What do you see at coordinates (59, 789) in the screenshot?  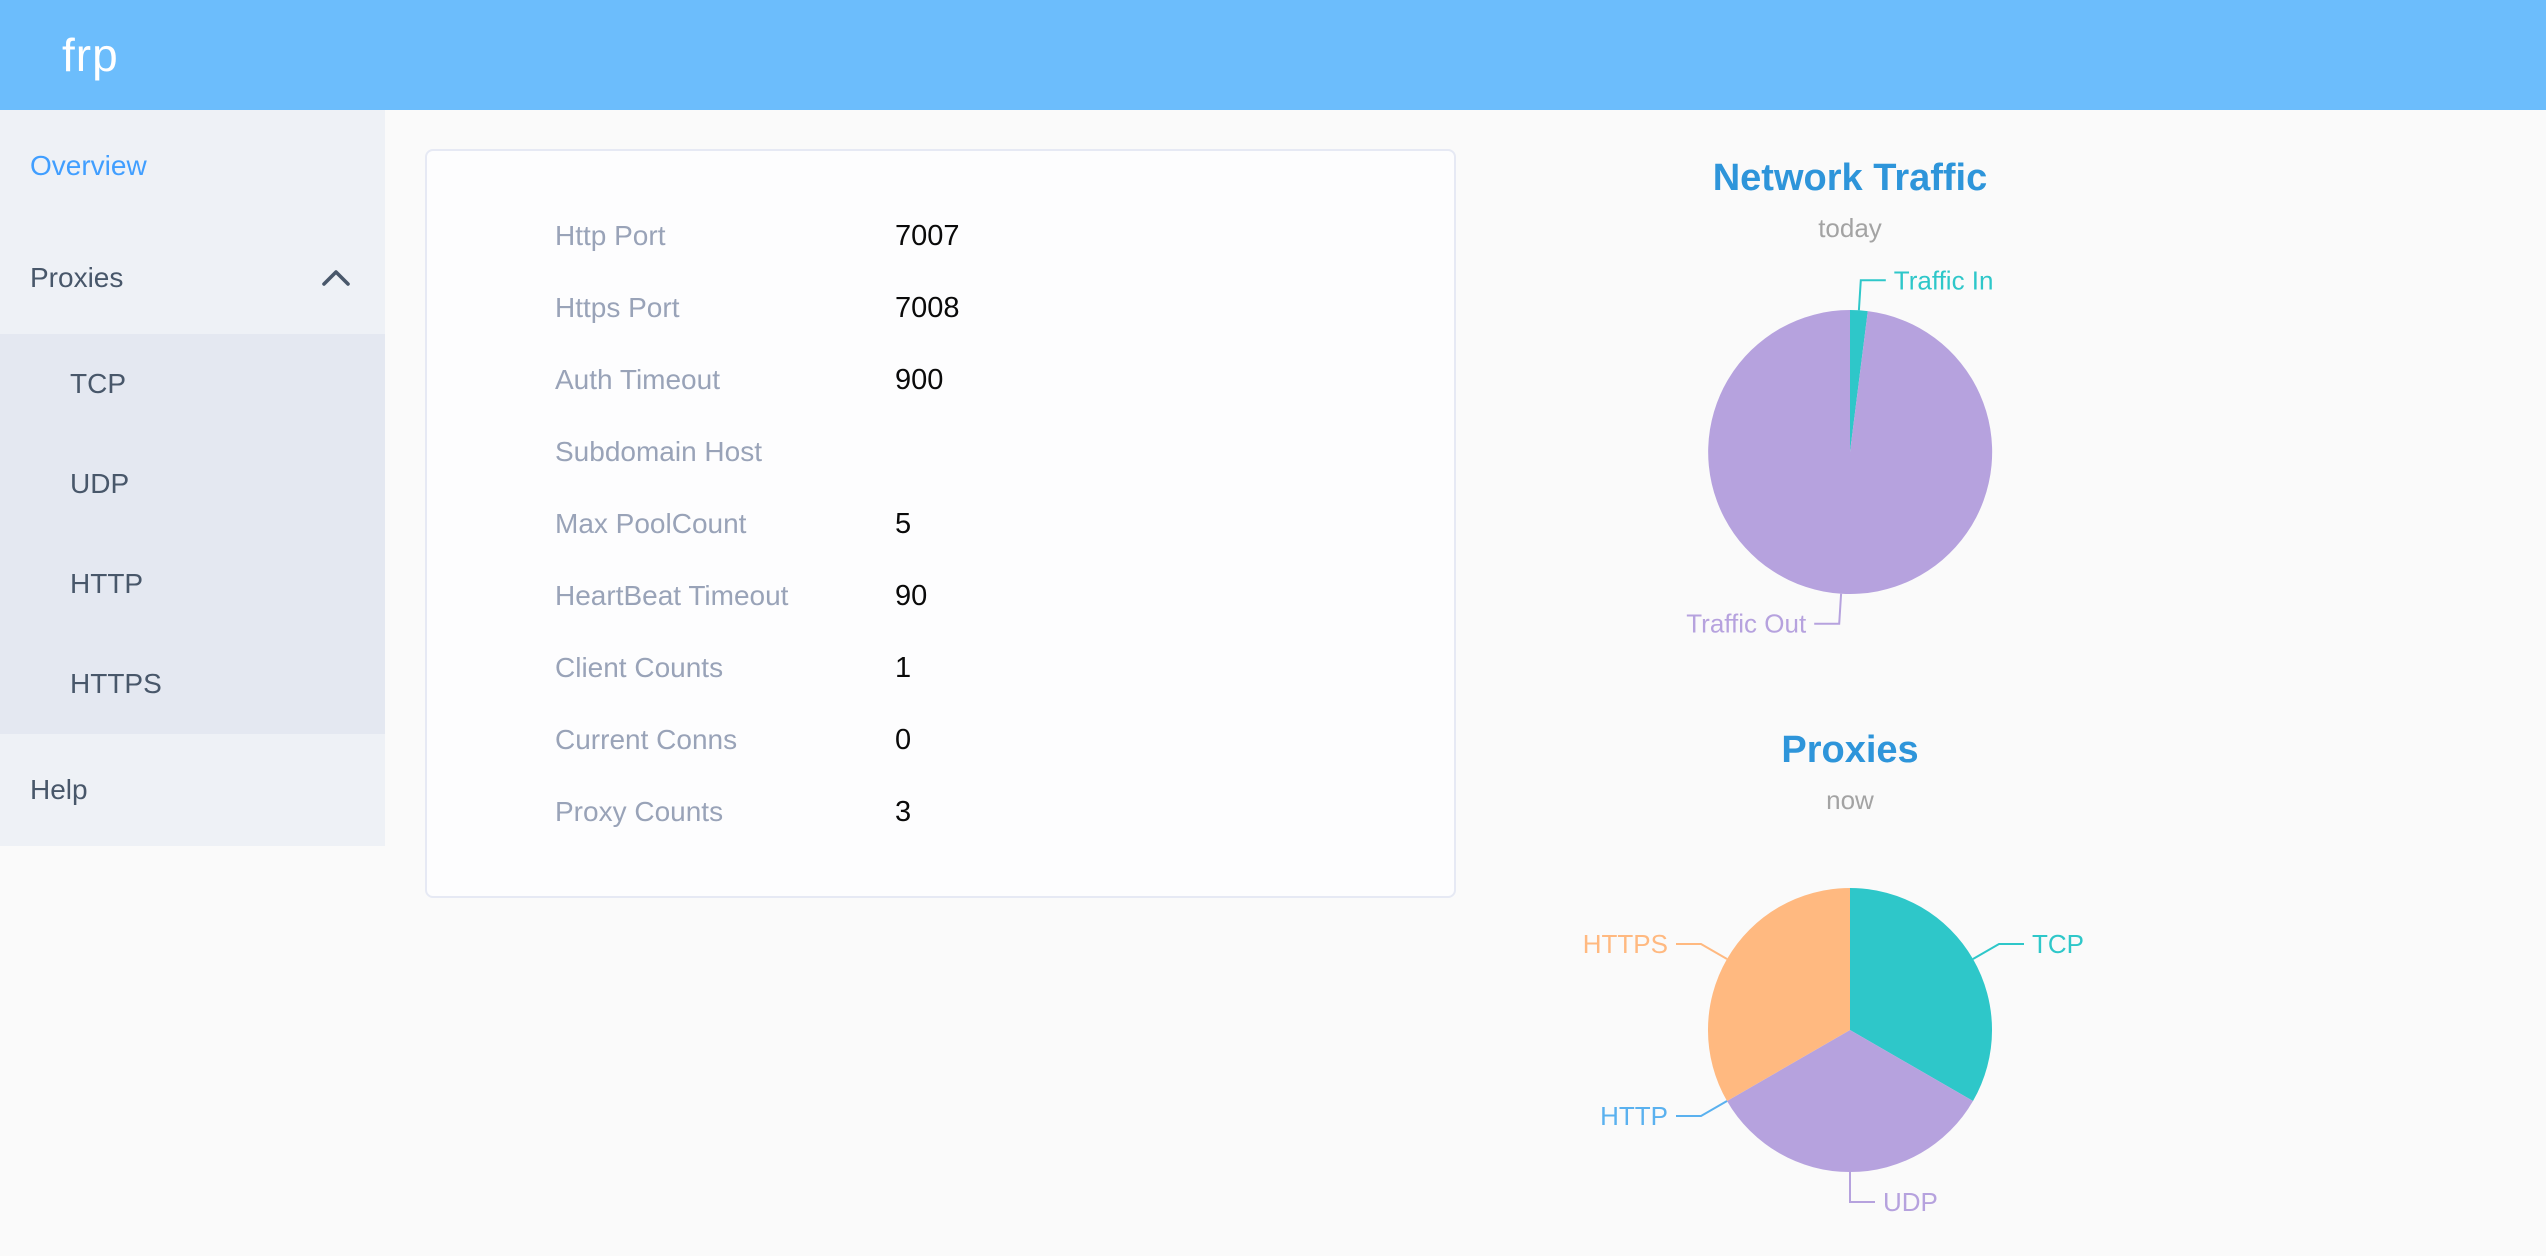 I see `sidebar-item-help-label: Help` at bounding box center [59, 789].